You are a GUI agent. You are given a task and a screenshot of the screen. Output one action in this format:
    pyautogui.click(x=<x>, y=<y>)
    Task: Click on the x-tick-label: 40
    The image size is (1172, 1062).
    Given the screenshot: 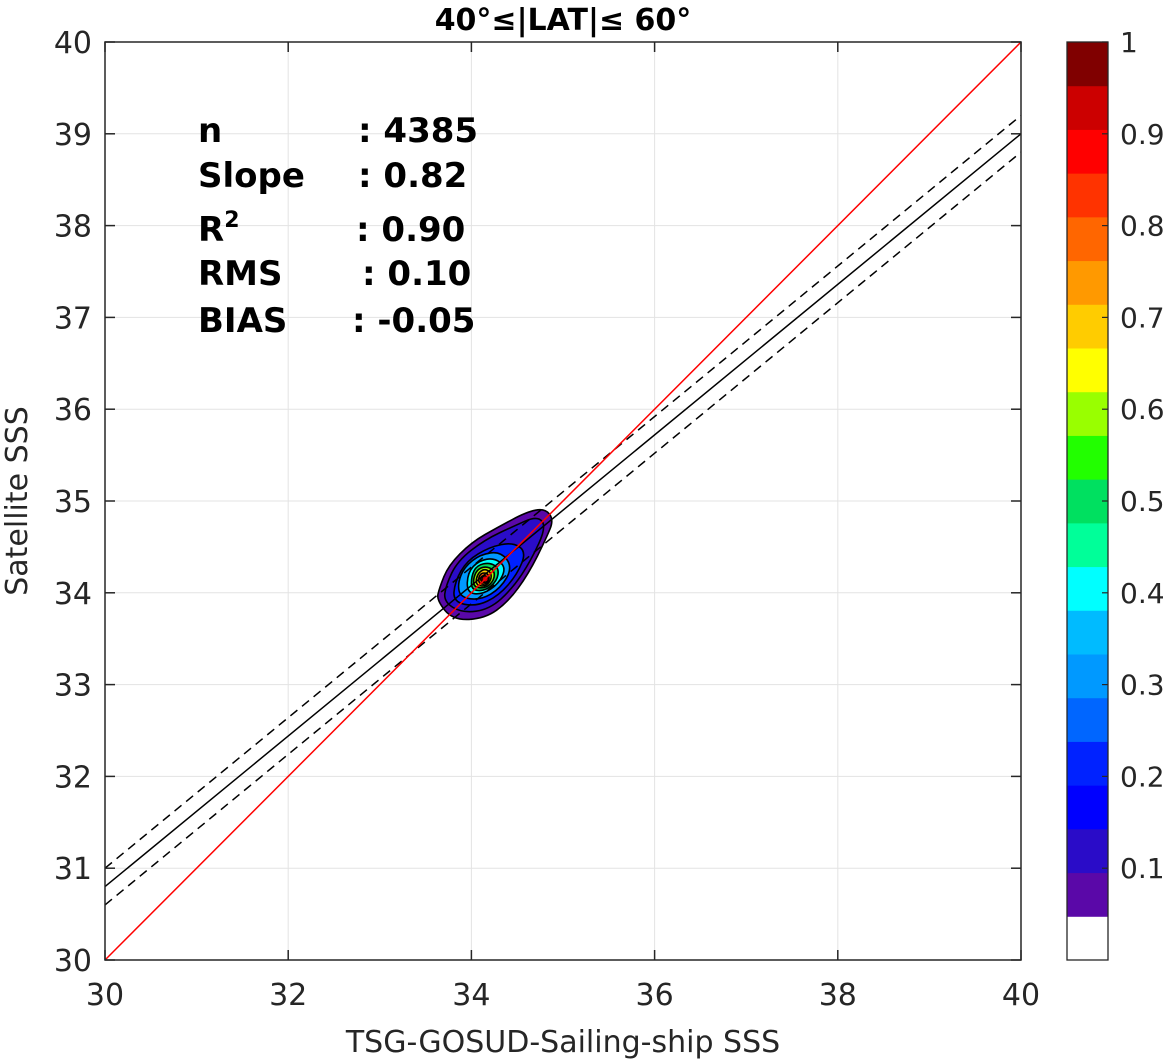 What is the action you would take?
    pyautogui.click(x=1021, y=995)
    